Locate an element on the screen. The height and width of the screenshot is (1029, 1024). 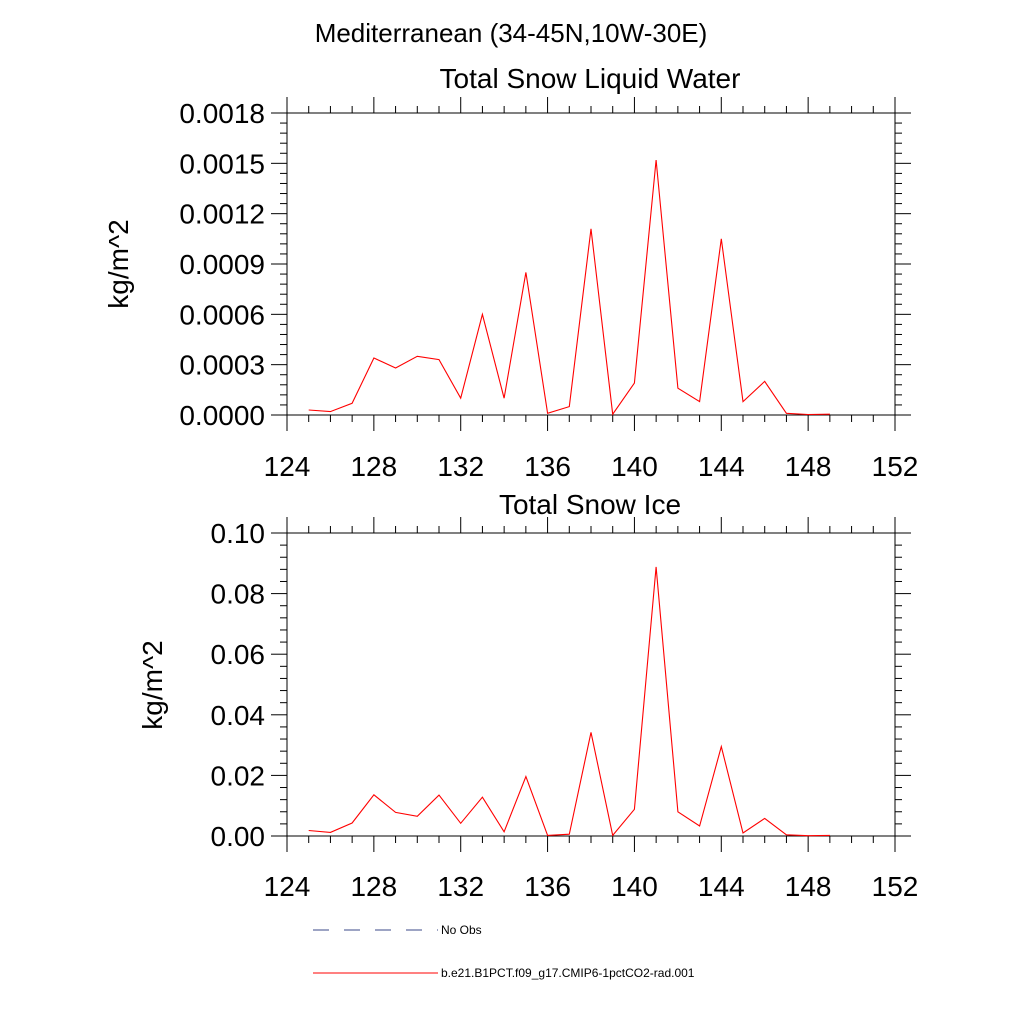
y-tick-label: 0.02 is located at coordinates (238, 775).